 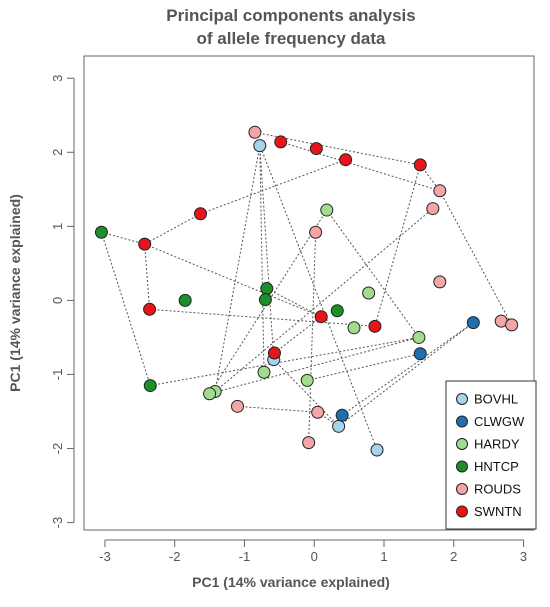 What do you see at coordinates (57, 449) in the screenshot?
I see `y-tick-label: -2` at bounding box center [57, 449].